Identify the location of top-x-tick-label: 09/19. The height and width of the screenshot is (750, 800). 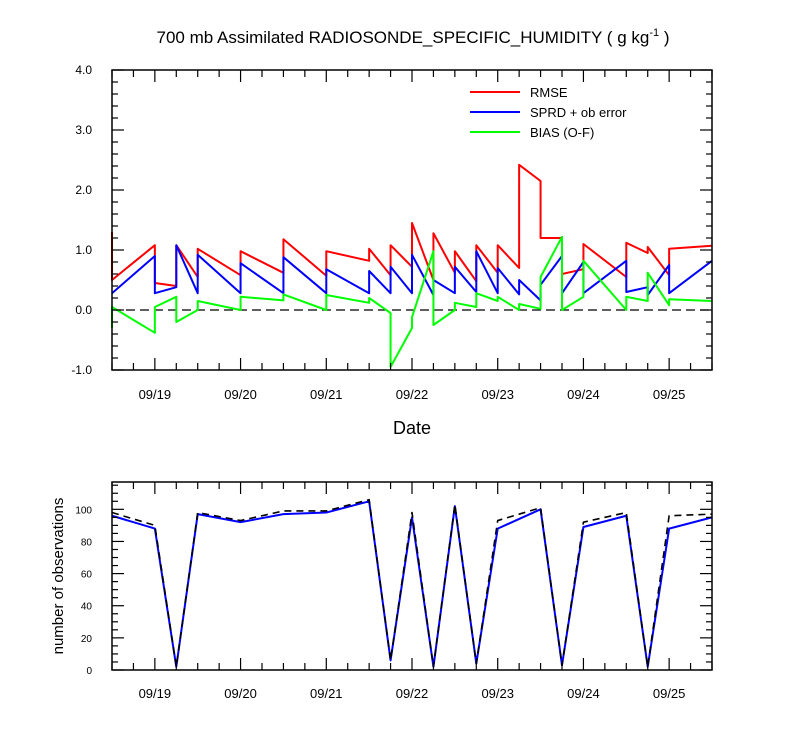
(155, 394).